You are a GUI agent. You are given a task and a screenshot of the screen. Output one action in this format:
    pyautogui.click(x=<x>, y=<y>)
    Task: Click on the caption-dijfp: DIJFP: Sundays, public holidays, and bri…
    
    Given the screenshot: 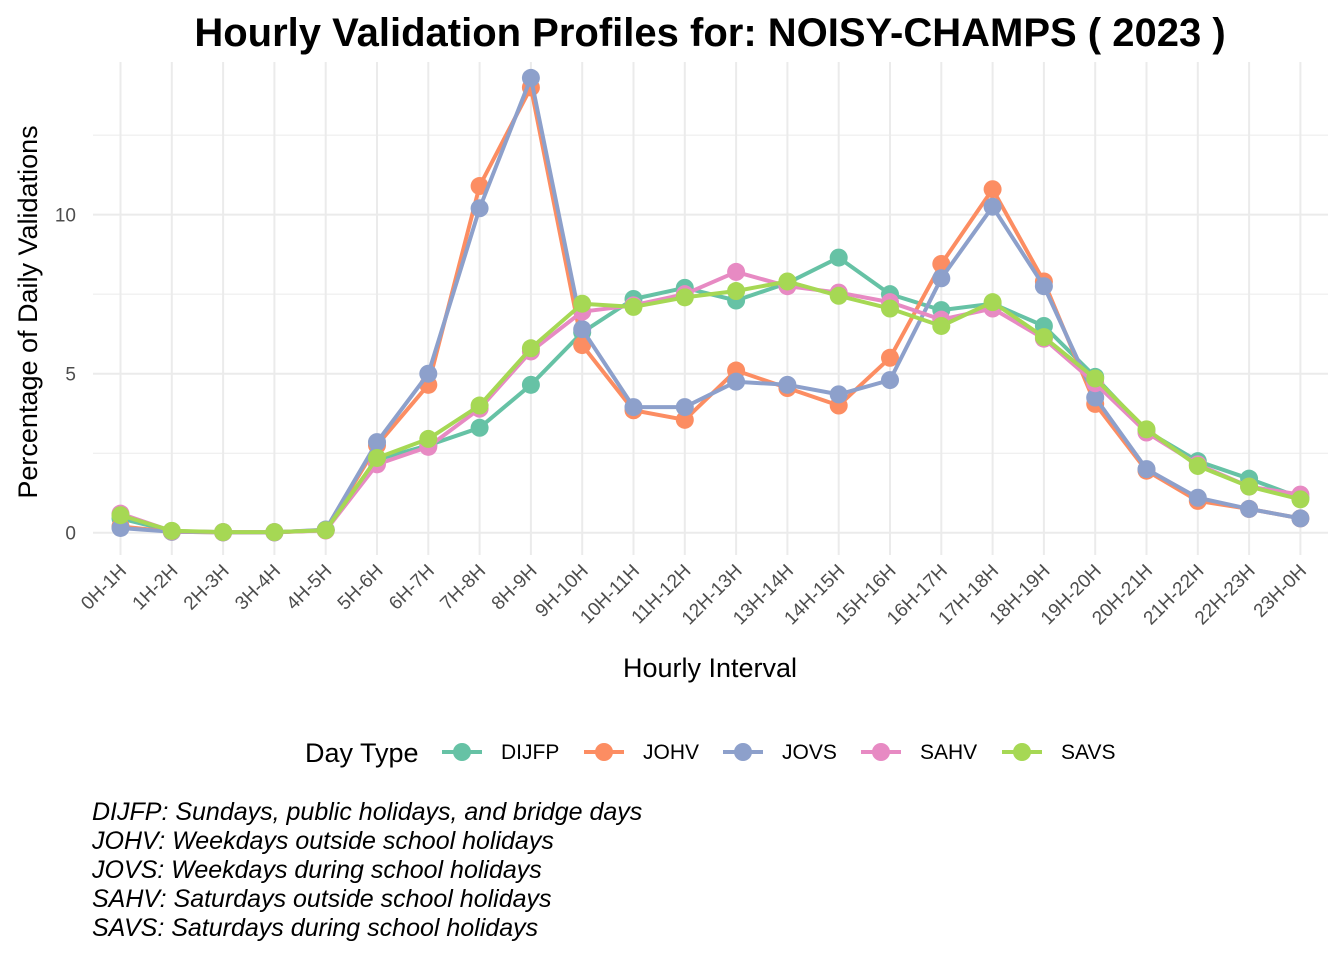 What is the action you would take?
    pyautogui.click(x=367, y=812)
    